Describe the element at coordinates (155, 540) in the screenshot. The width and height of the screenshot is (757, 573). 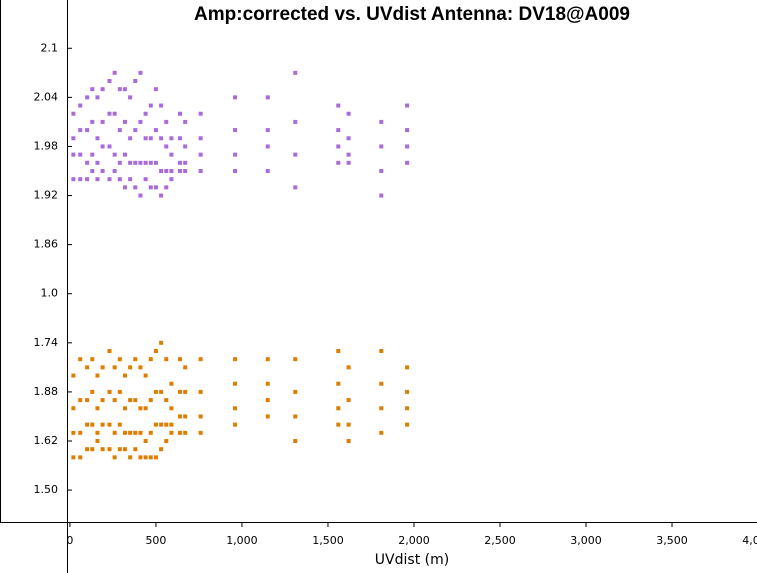
I see `x-tick-label: 500` at that location.